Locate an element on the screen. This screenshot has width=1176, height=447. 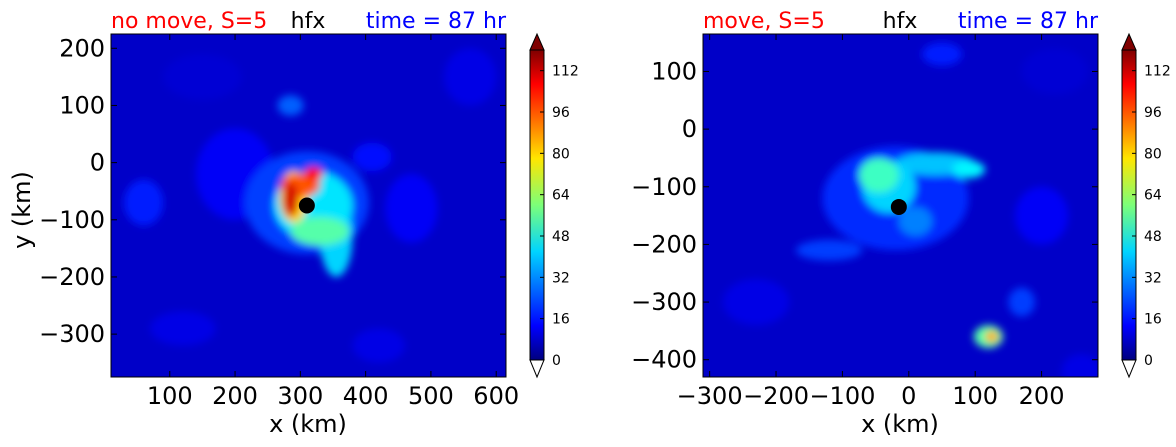
panel-1-center-marker is located at coordinates (306, 205).